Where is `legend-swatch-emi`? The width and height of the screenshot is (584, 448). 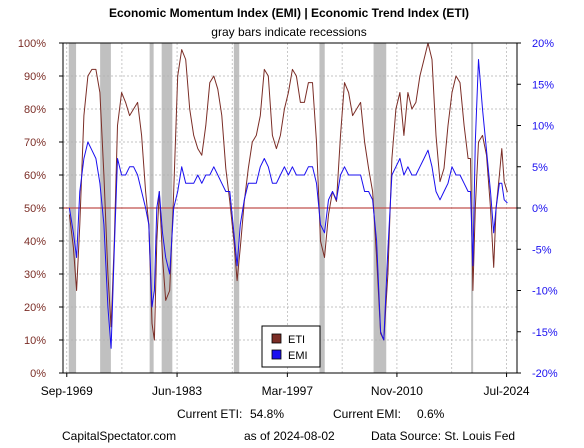
legend-swatch-emi is located at coordinates (276, 354).